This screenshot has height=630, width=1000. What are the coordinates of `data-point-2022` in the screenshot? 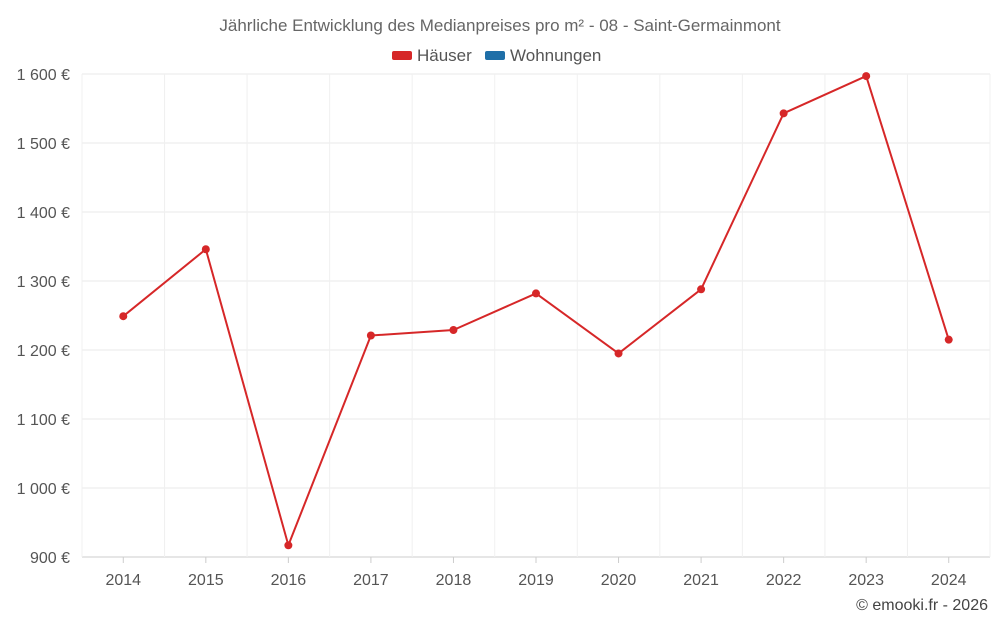 It's located at (783, 113).